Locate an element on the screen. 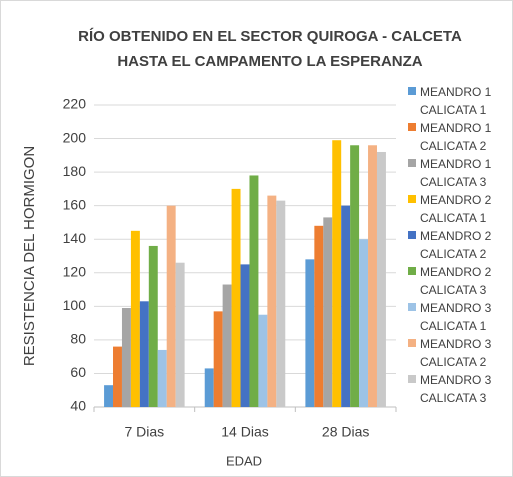  x-tick-label: 28 Dias is located at coordinates (345, 432).